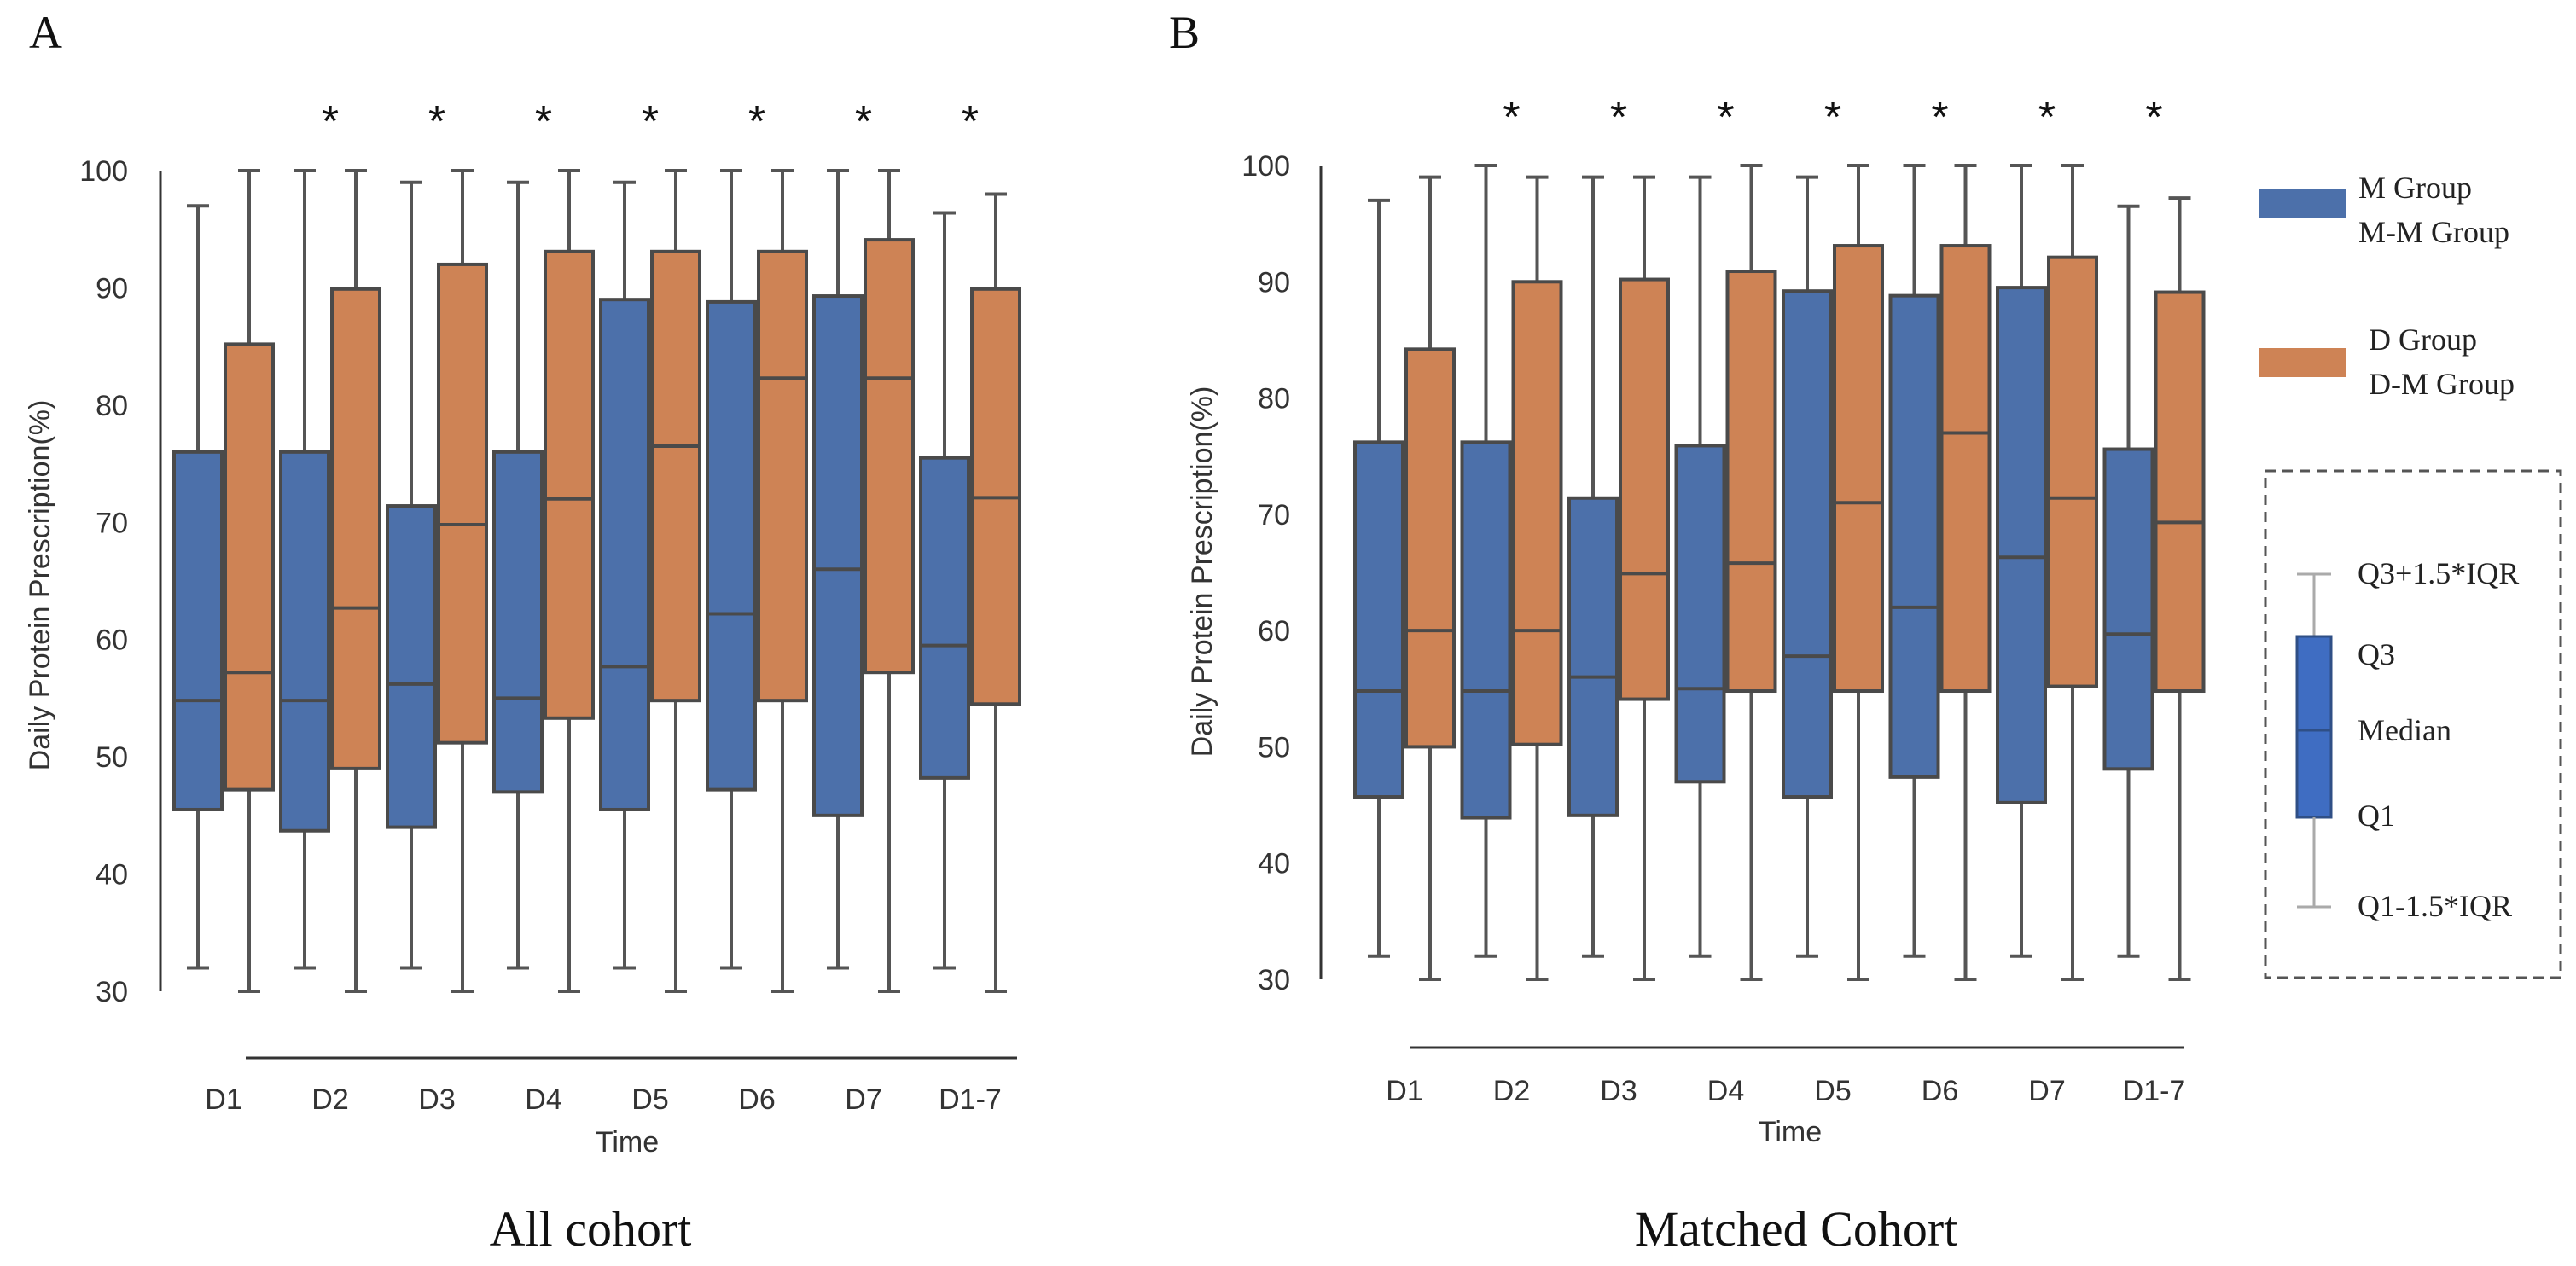 This screenshot has height=1266, width=2576. I want to click on panel-a-y-tick-label: 90, so click(112, 289).